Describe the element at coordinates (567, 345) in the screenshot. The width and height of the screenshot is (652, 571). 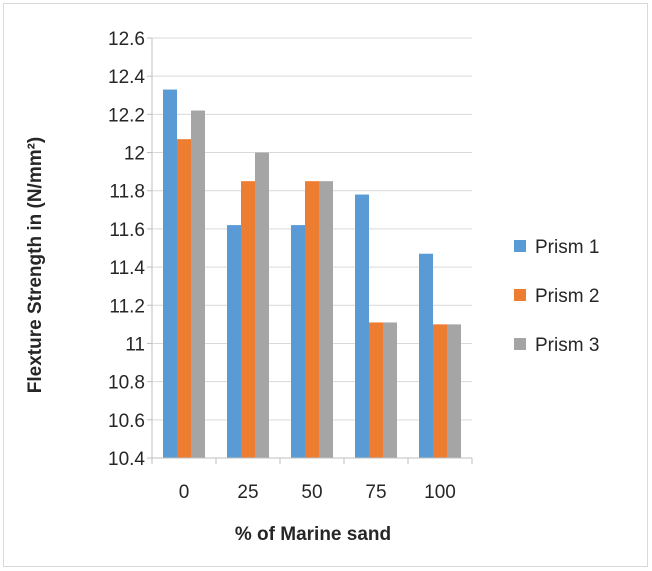
I see `legend-label: Prism 3` at that location.